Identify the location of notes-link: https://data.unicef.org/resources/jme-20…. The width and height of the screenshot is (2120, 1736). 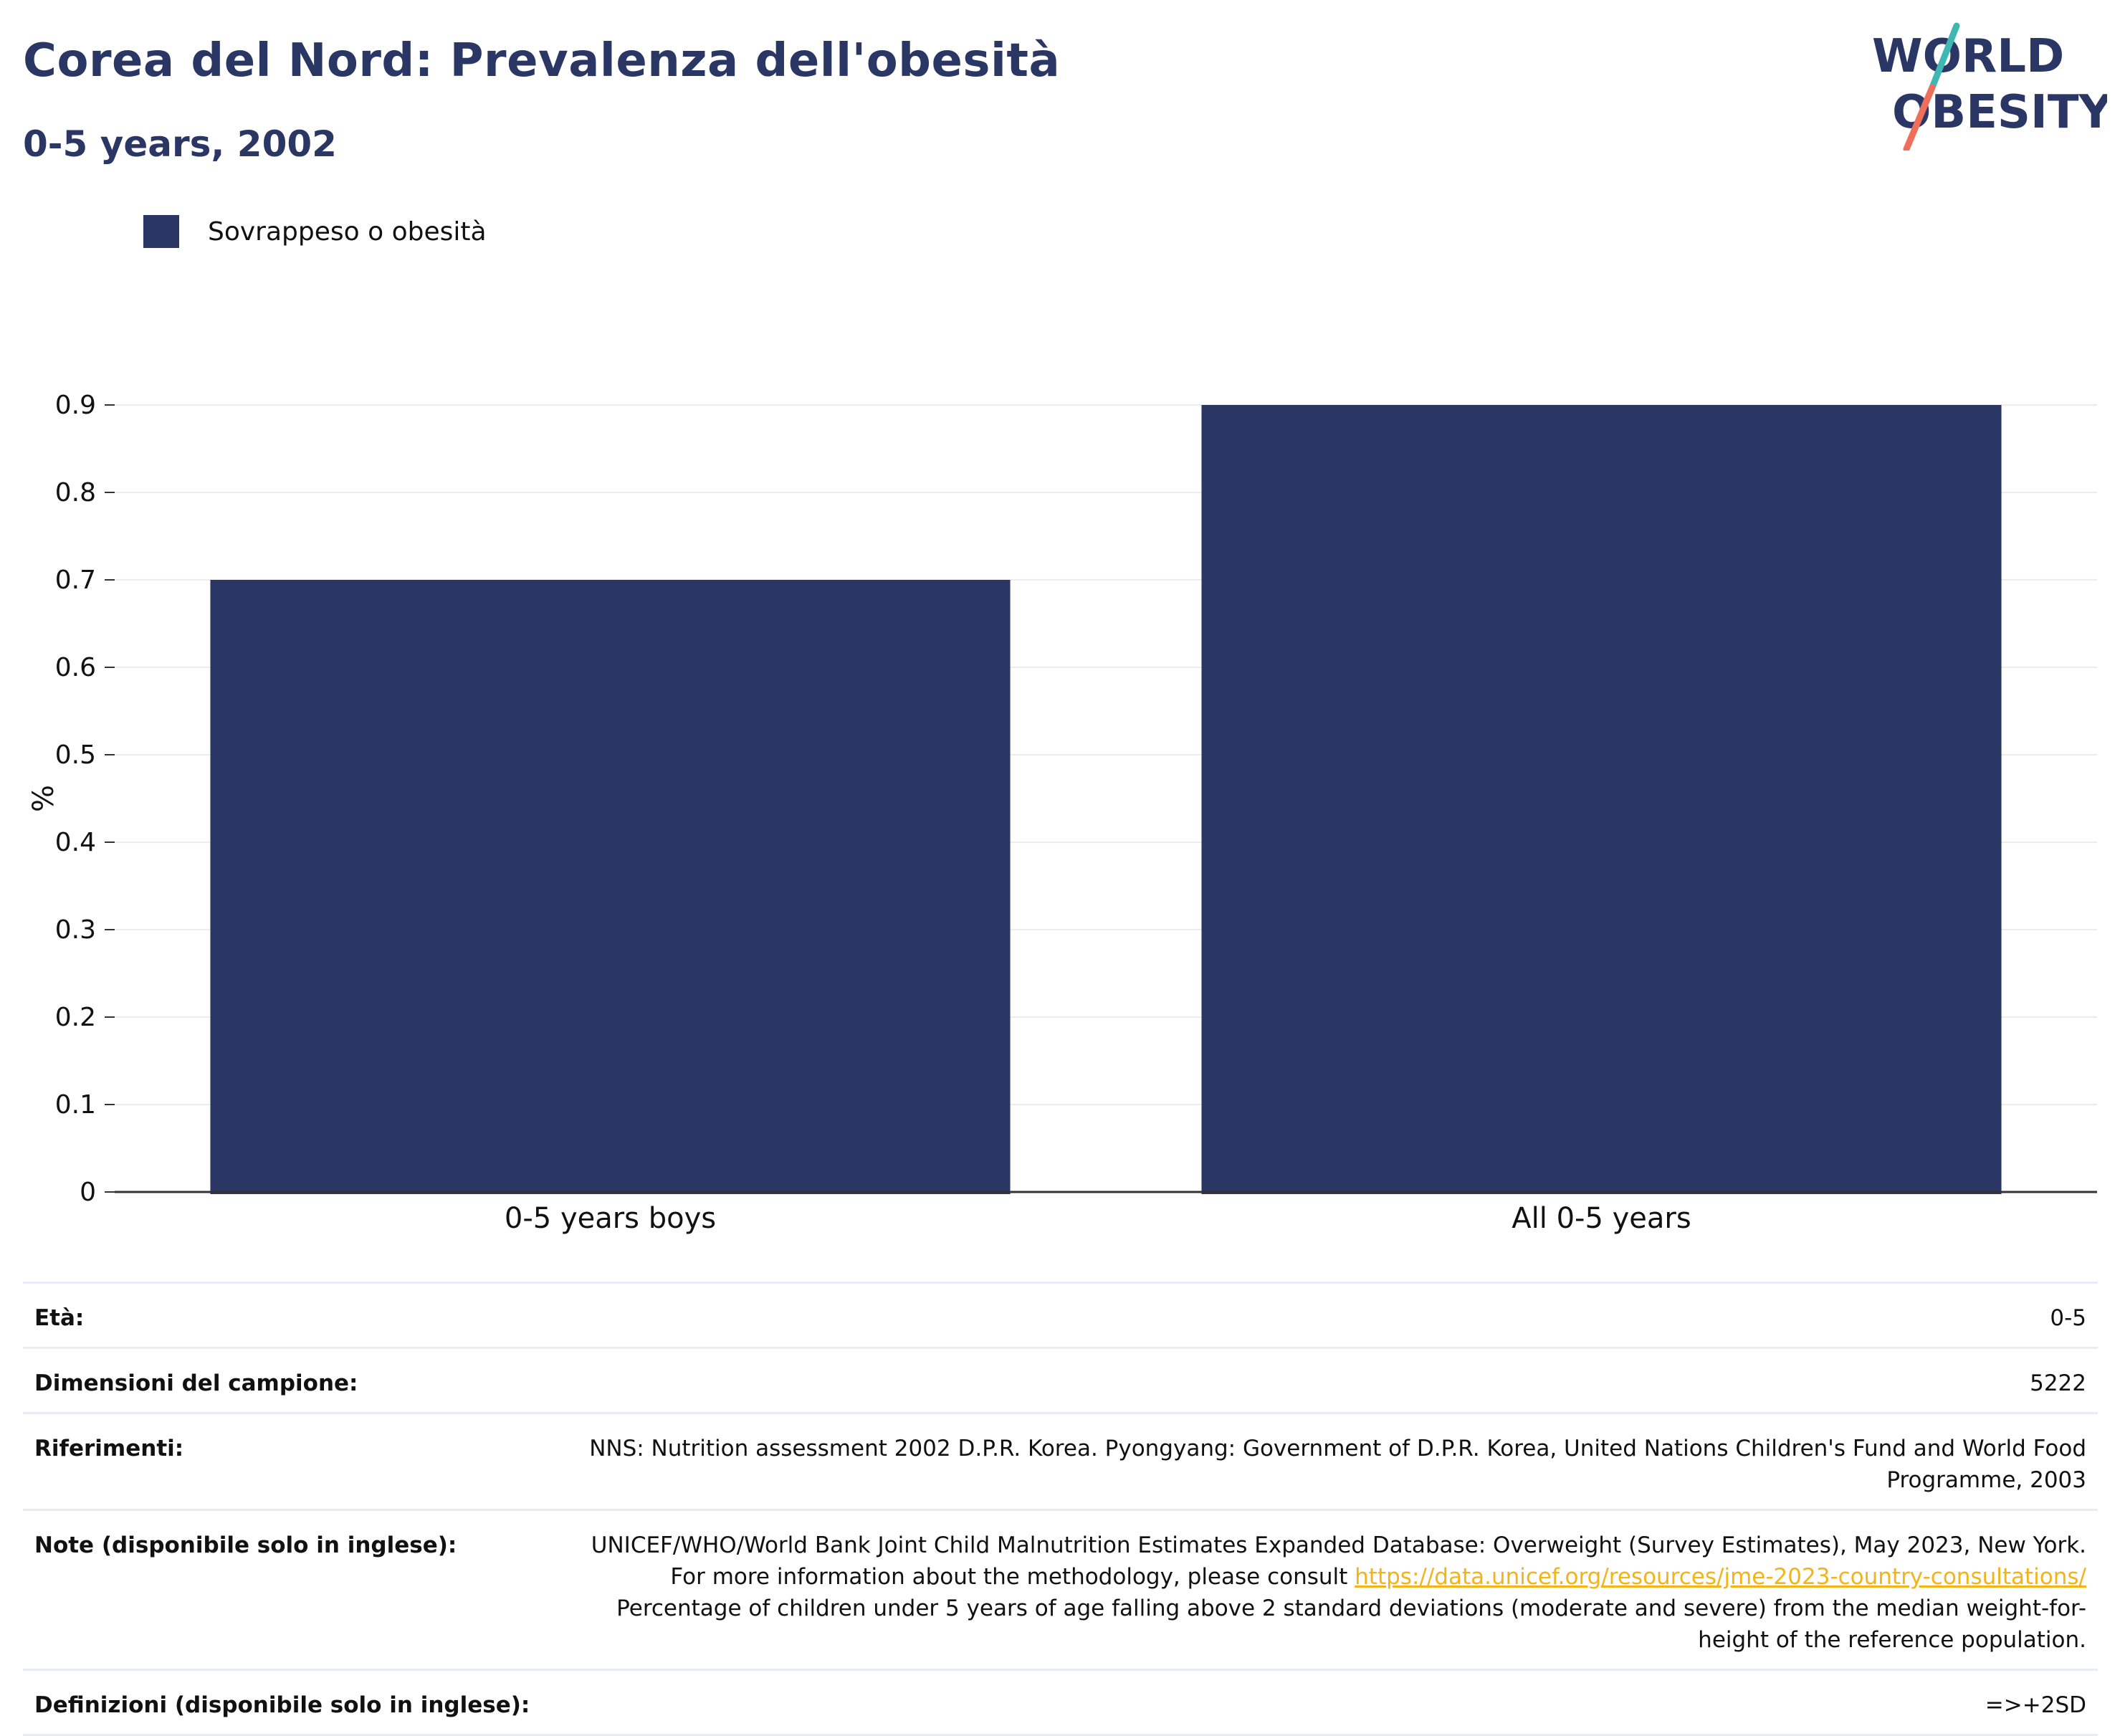
(1721, 1577).